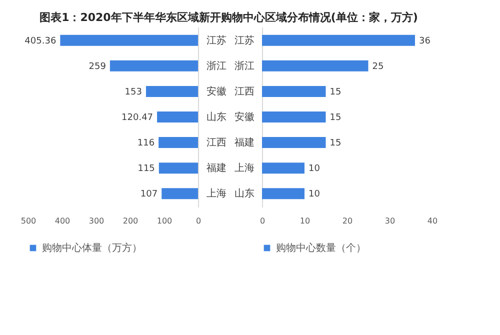  Describe the element at coordinates (432, 221) in the screenshot. I see `x-tick-label: 40` at that location.